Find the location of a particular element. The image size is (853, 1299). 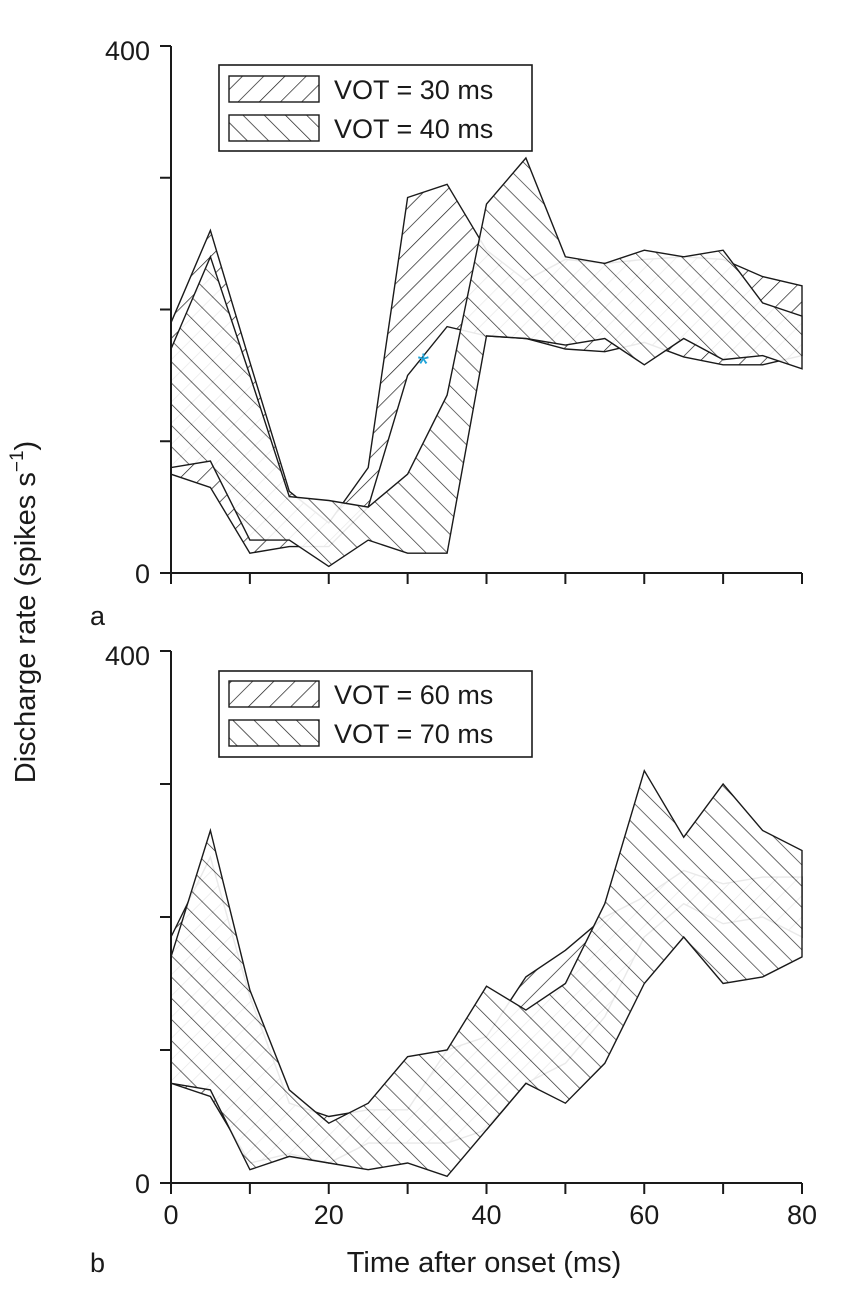

legend-label-vot-40: VOT = 40 ms is located at coordinates (413, 129).